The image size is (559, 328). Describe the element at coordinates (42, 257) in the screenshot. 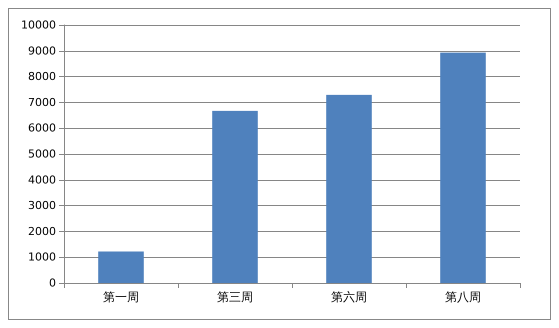

I see `y-tick-label: 1000` at that location.